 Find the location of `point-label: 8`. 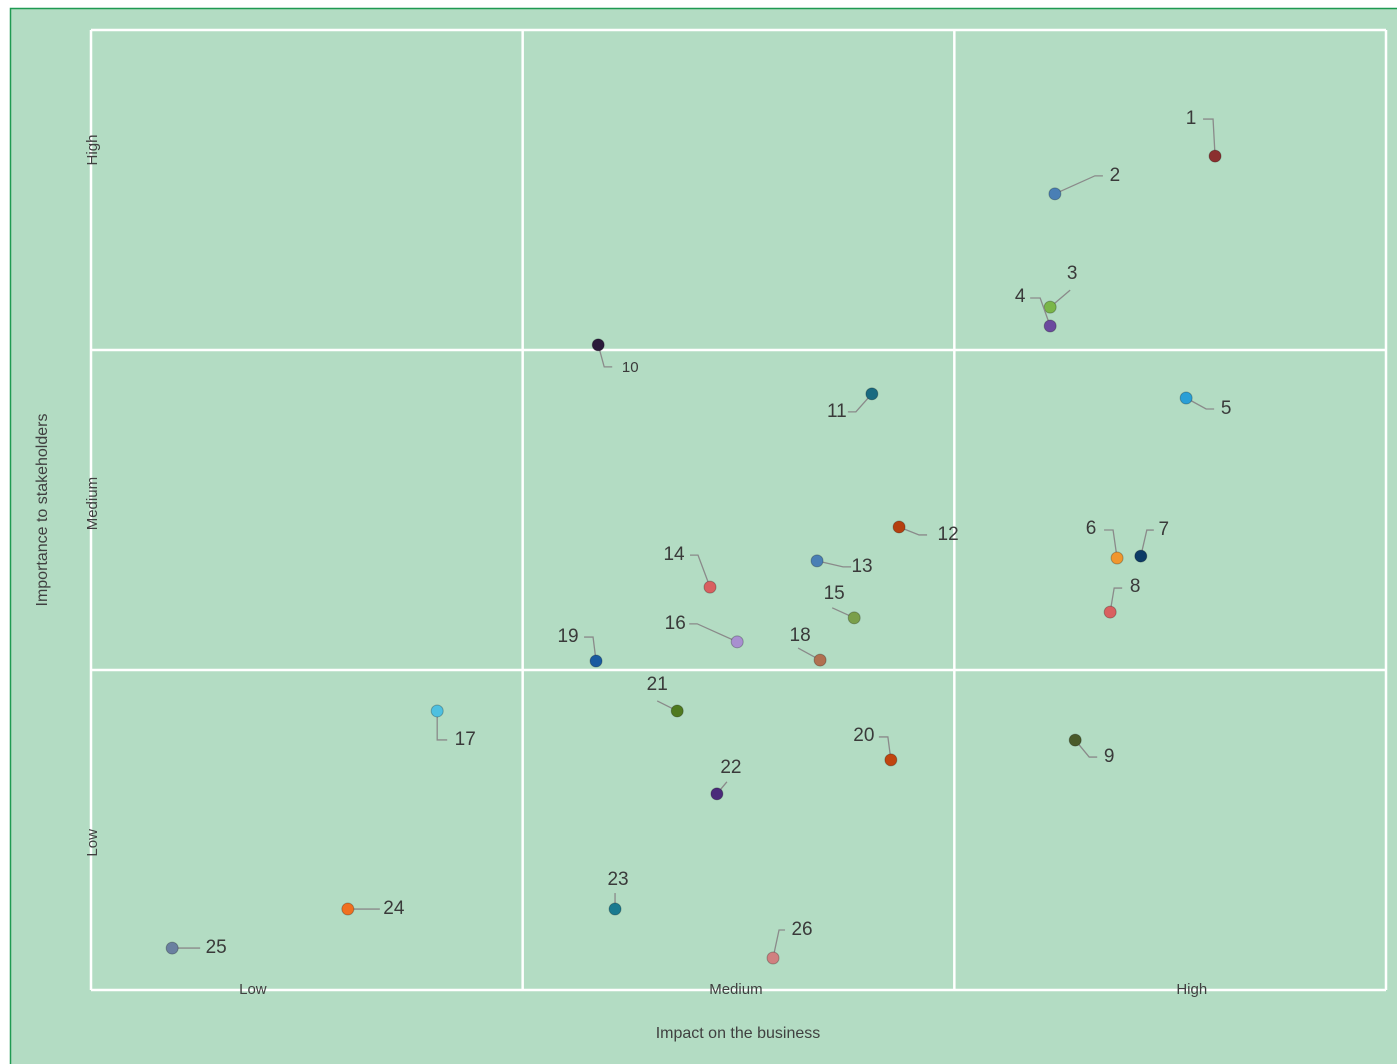

point-label: 8 is located at coordinates (1135, 586).